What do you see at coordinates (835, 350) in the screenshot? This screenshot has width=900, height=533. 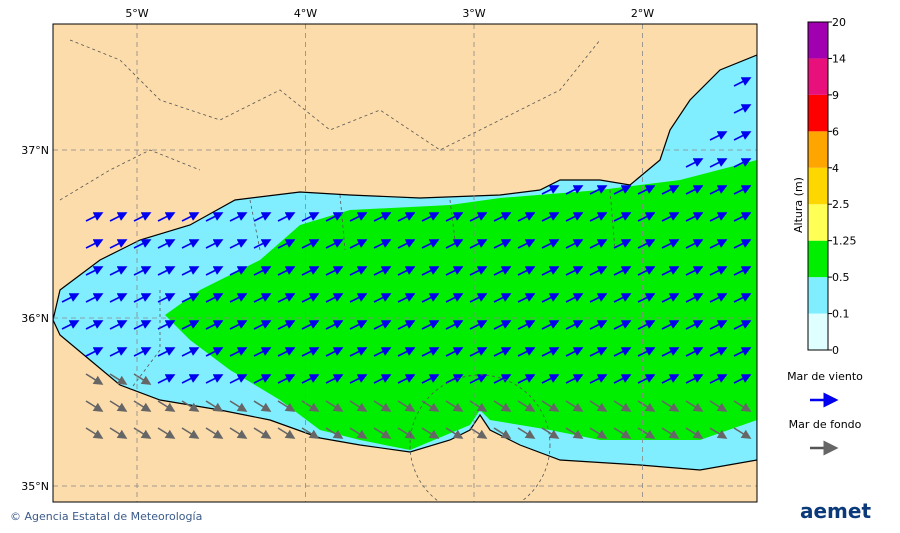 I see `colorbar-label: 0` at bounding box center [835, 350].